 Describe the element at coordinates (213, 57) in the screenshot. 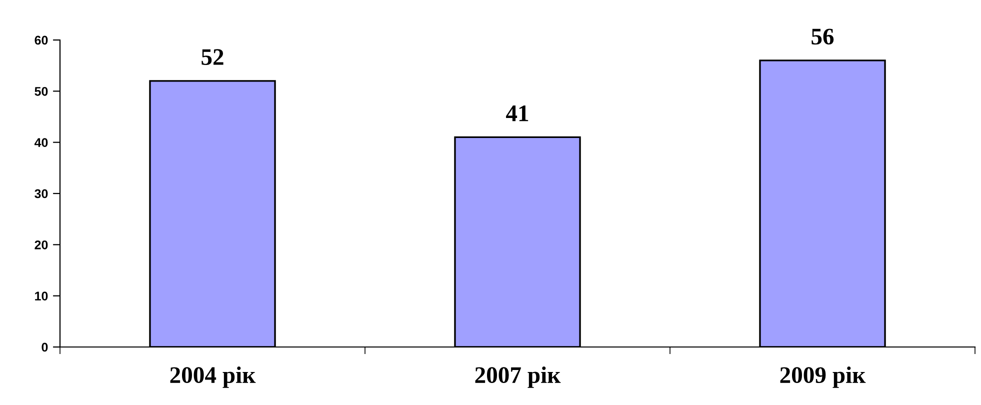

I see `data-label: 52` at that location.